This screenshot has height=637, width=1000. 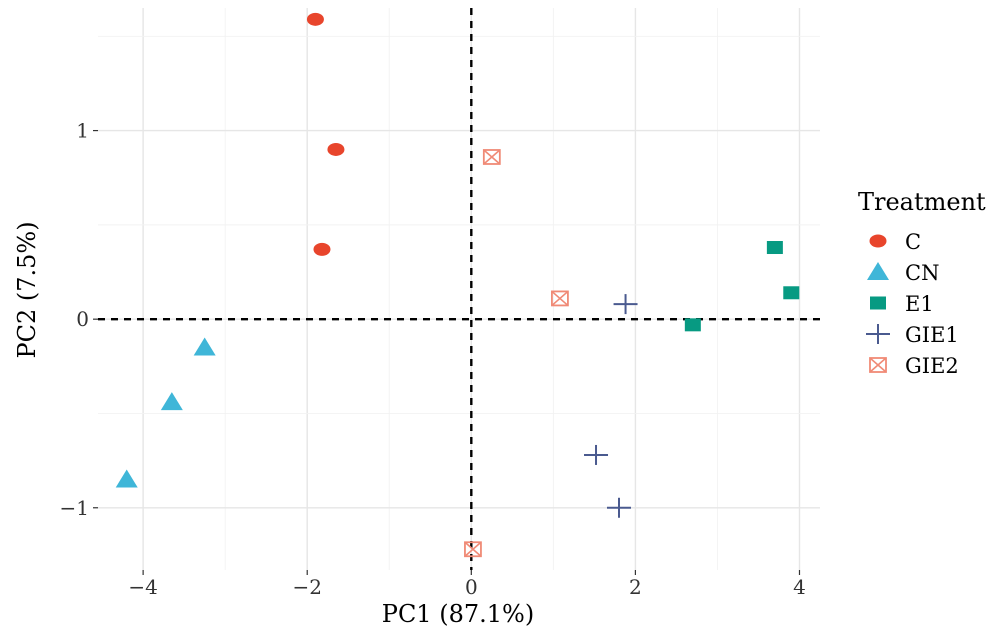 What do you see at coordinates (82, 319) in the screenshot?
I see `y-tick-label: 0` at bounding box center [82, 319].